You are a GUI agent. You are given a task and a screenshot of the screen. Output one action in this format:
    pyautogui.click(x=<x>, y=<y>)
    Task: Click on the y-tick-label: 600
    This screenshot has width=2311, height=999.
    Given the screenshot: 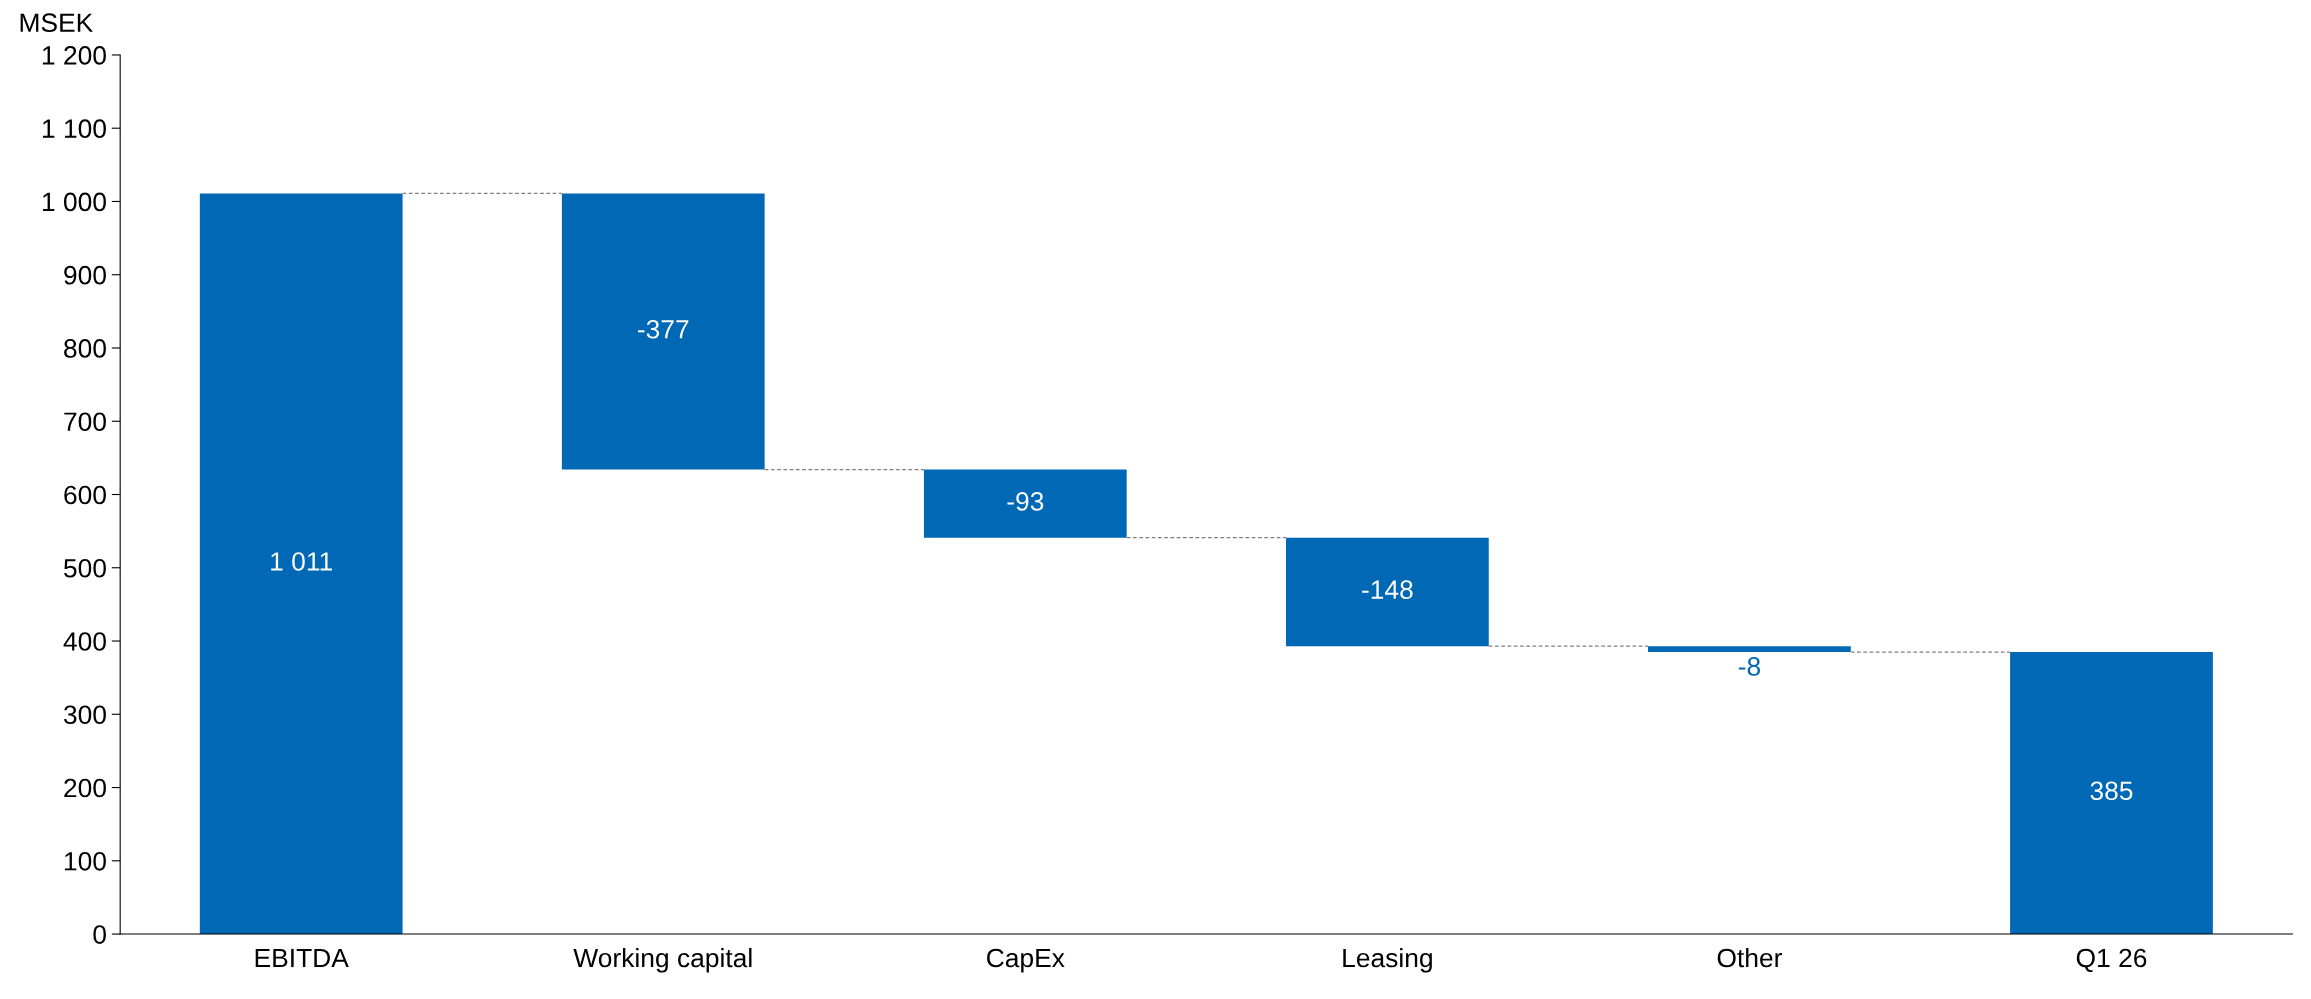 What is the action you would take?
    pyautogui.click(x=85, y=495)
    